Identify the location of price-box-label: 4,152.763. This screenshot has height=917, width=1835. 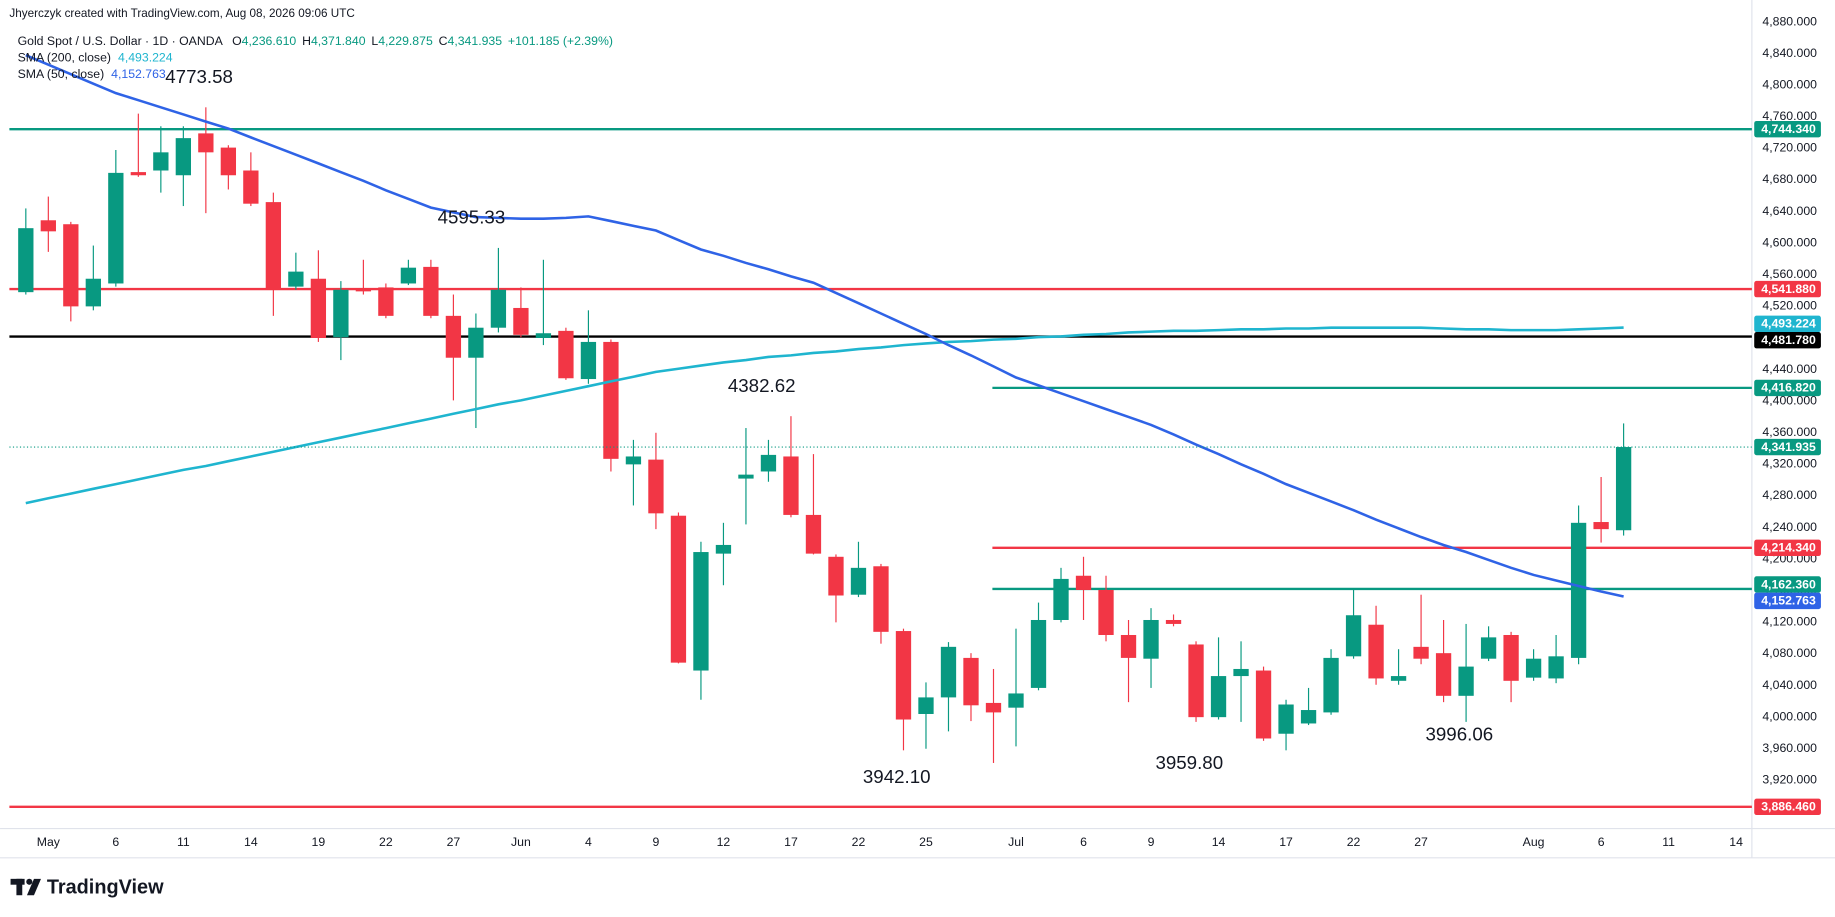
(1788, 601).